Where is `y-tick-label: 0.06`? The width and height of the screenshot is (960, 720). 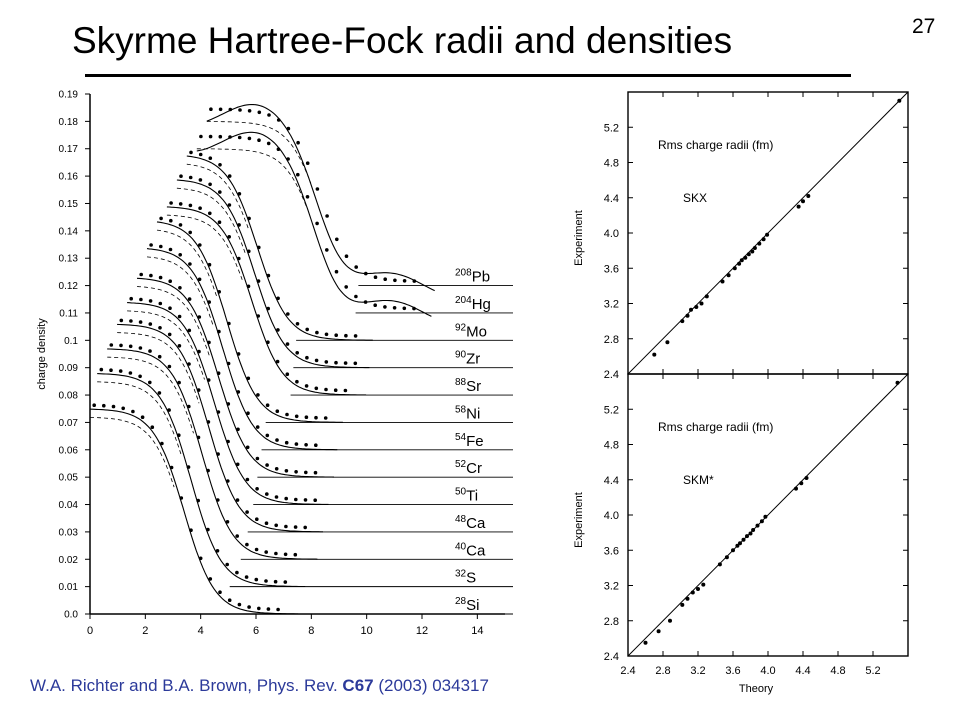 y-tick-label: 0.06 is located at coordinates (69, 450).